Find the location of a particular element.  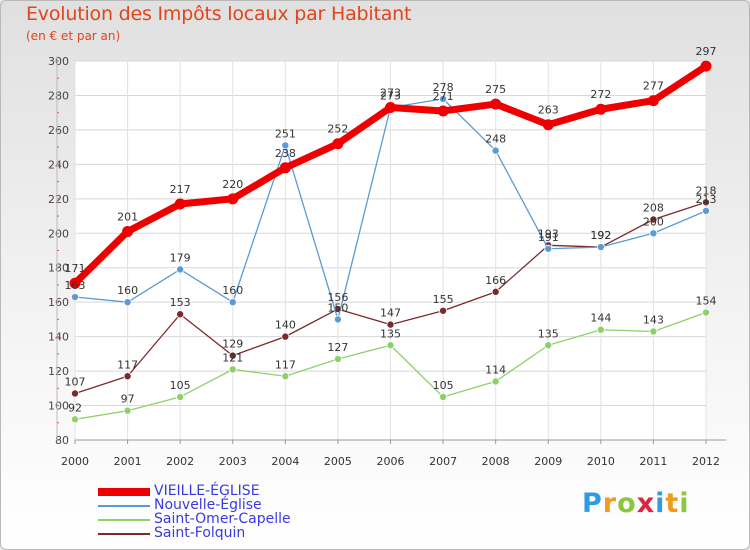

point-nouvelle-eglise-2005 is located at coordinates (337, 319).